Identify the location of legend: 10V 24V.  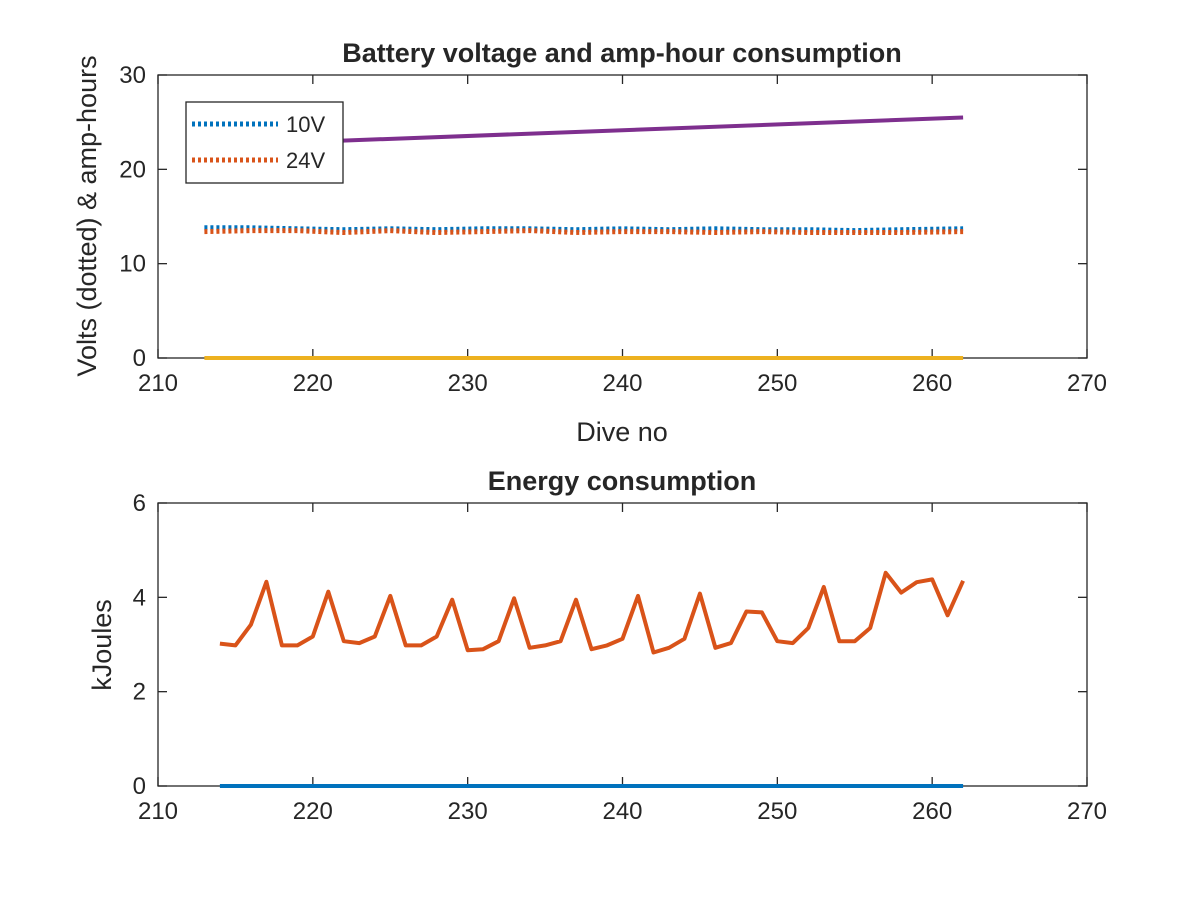
(264, 142).